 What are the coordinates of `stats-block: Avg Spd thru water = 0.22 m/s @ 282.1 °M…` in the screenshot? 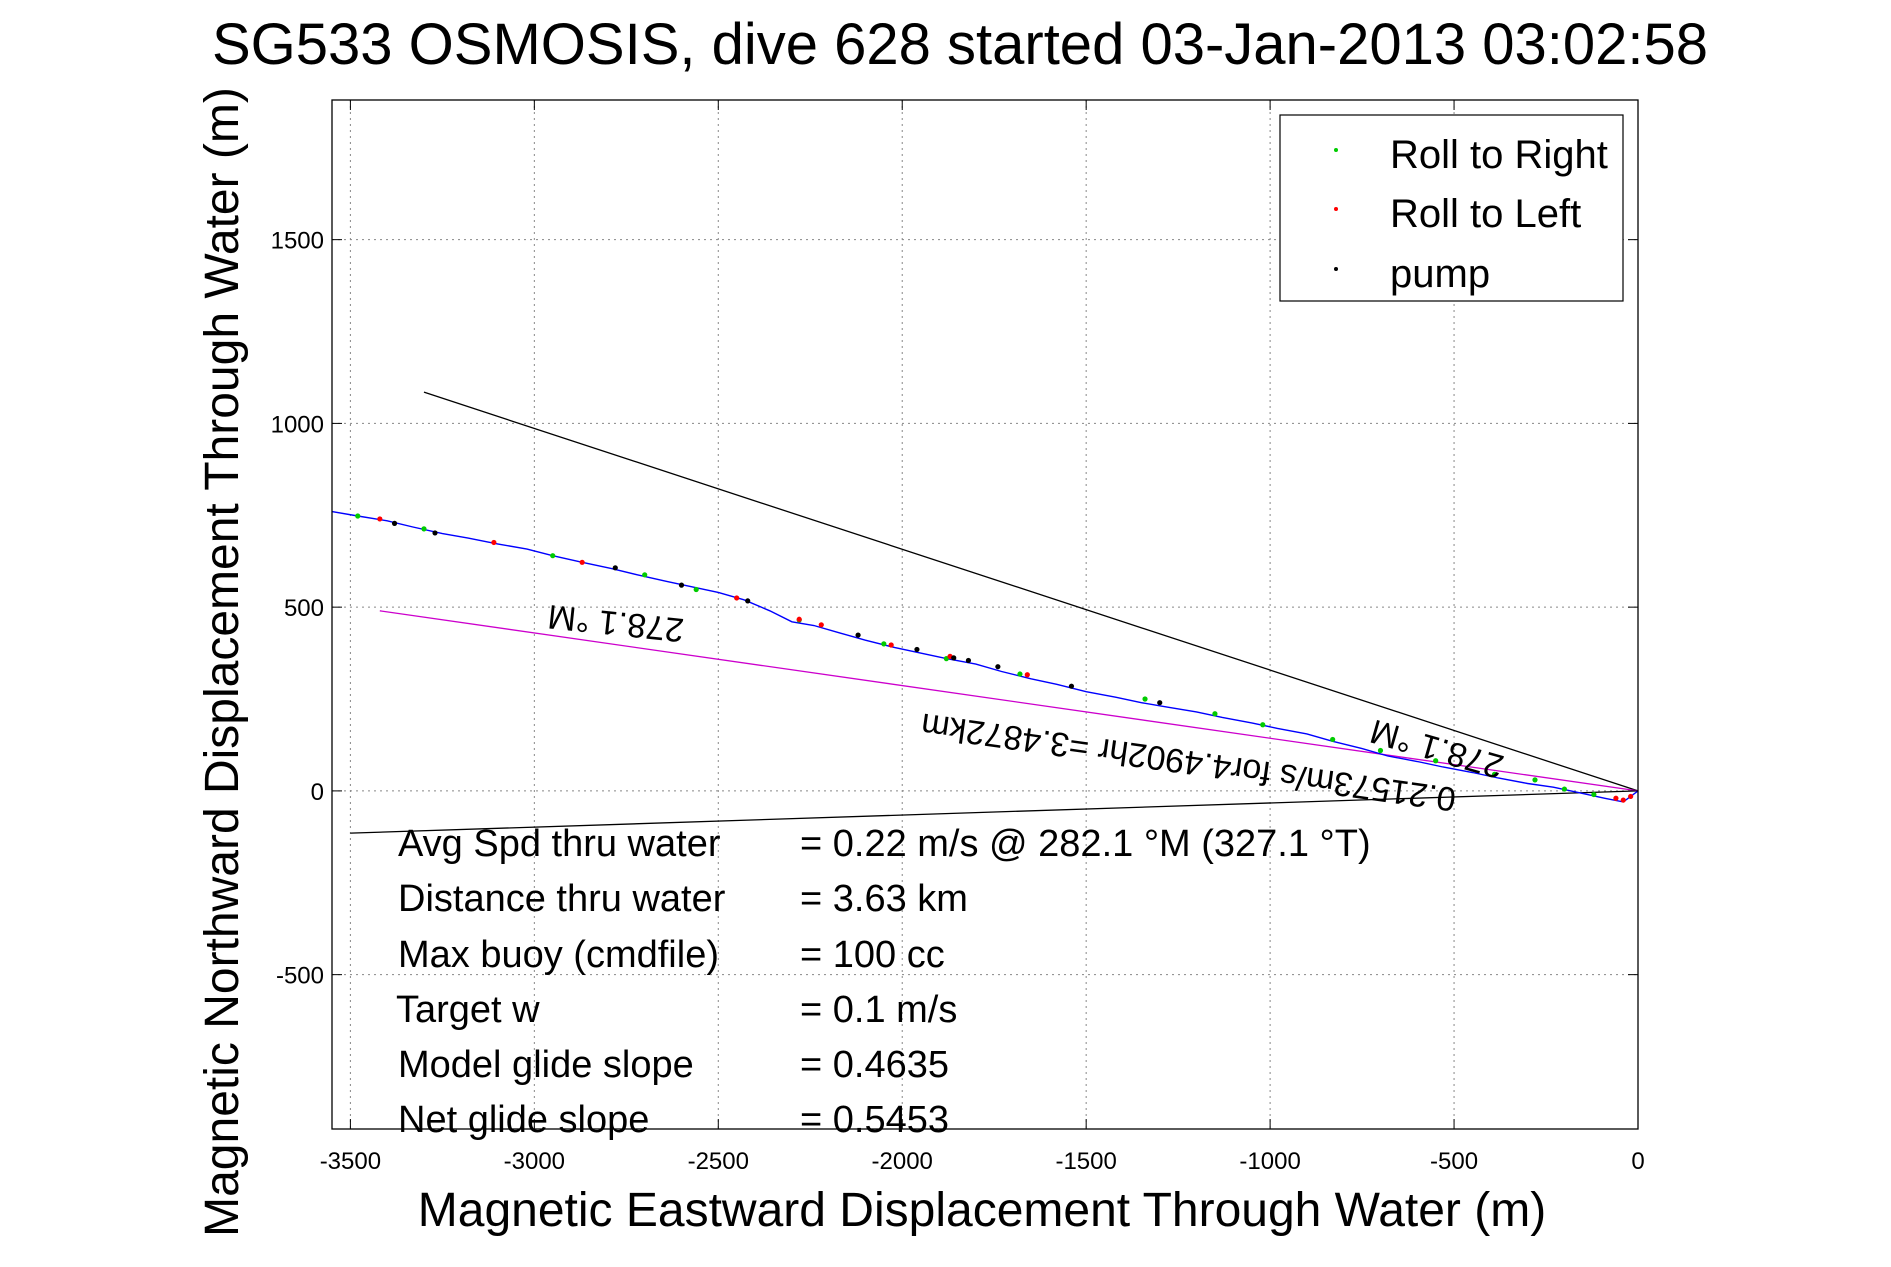 It's located at (883, 982).